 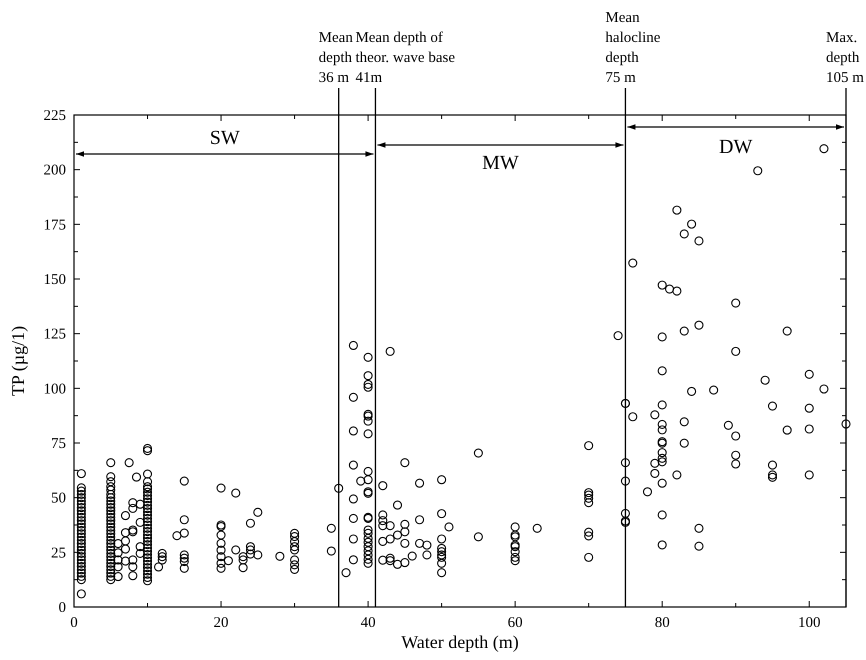 I want to click on y-tick-label: 75, so click(x=58, y=444).